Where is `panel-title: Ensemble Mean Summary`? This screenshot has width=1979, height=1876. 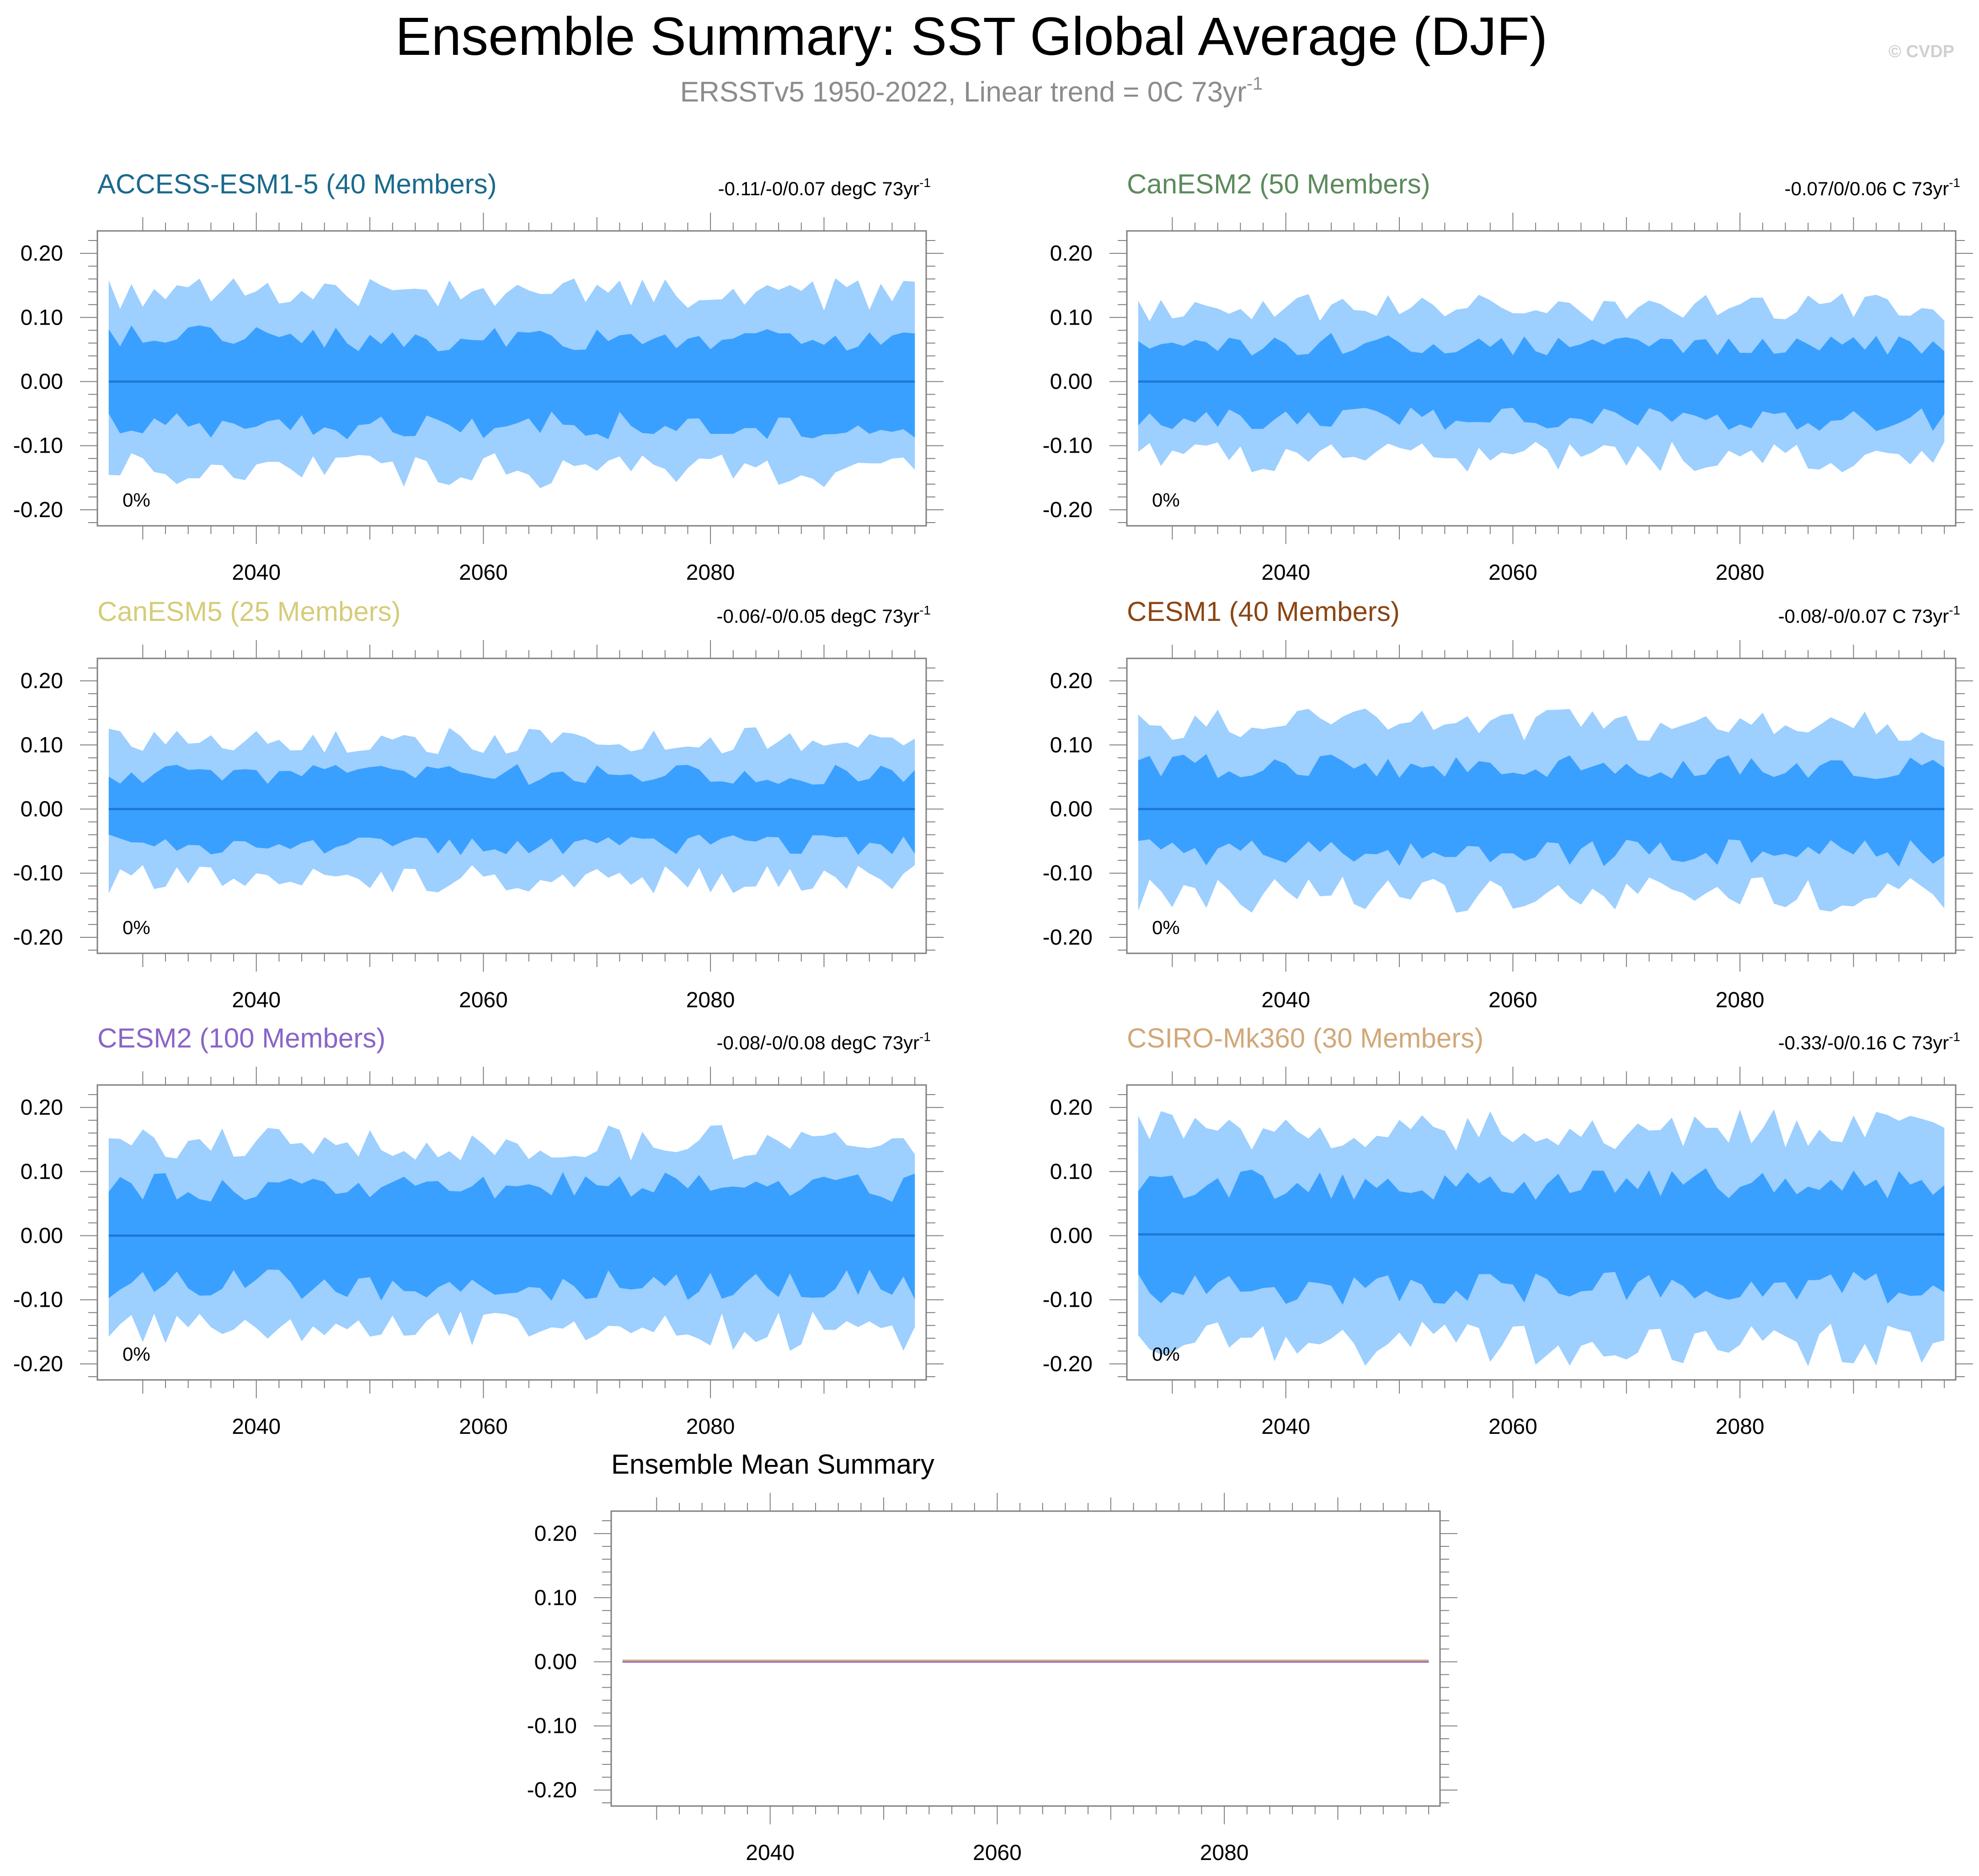 panel-title: Ensemble Mean Summary is located at coordinates (772, 1464).